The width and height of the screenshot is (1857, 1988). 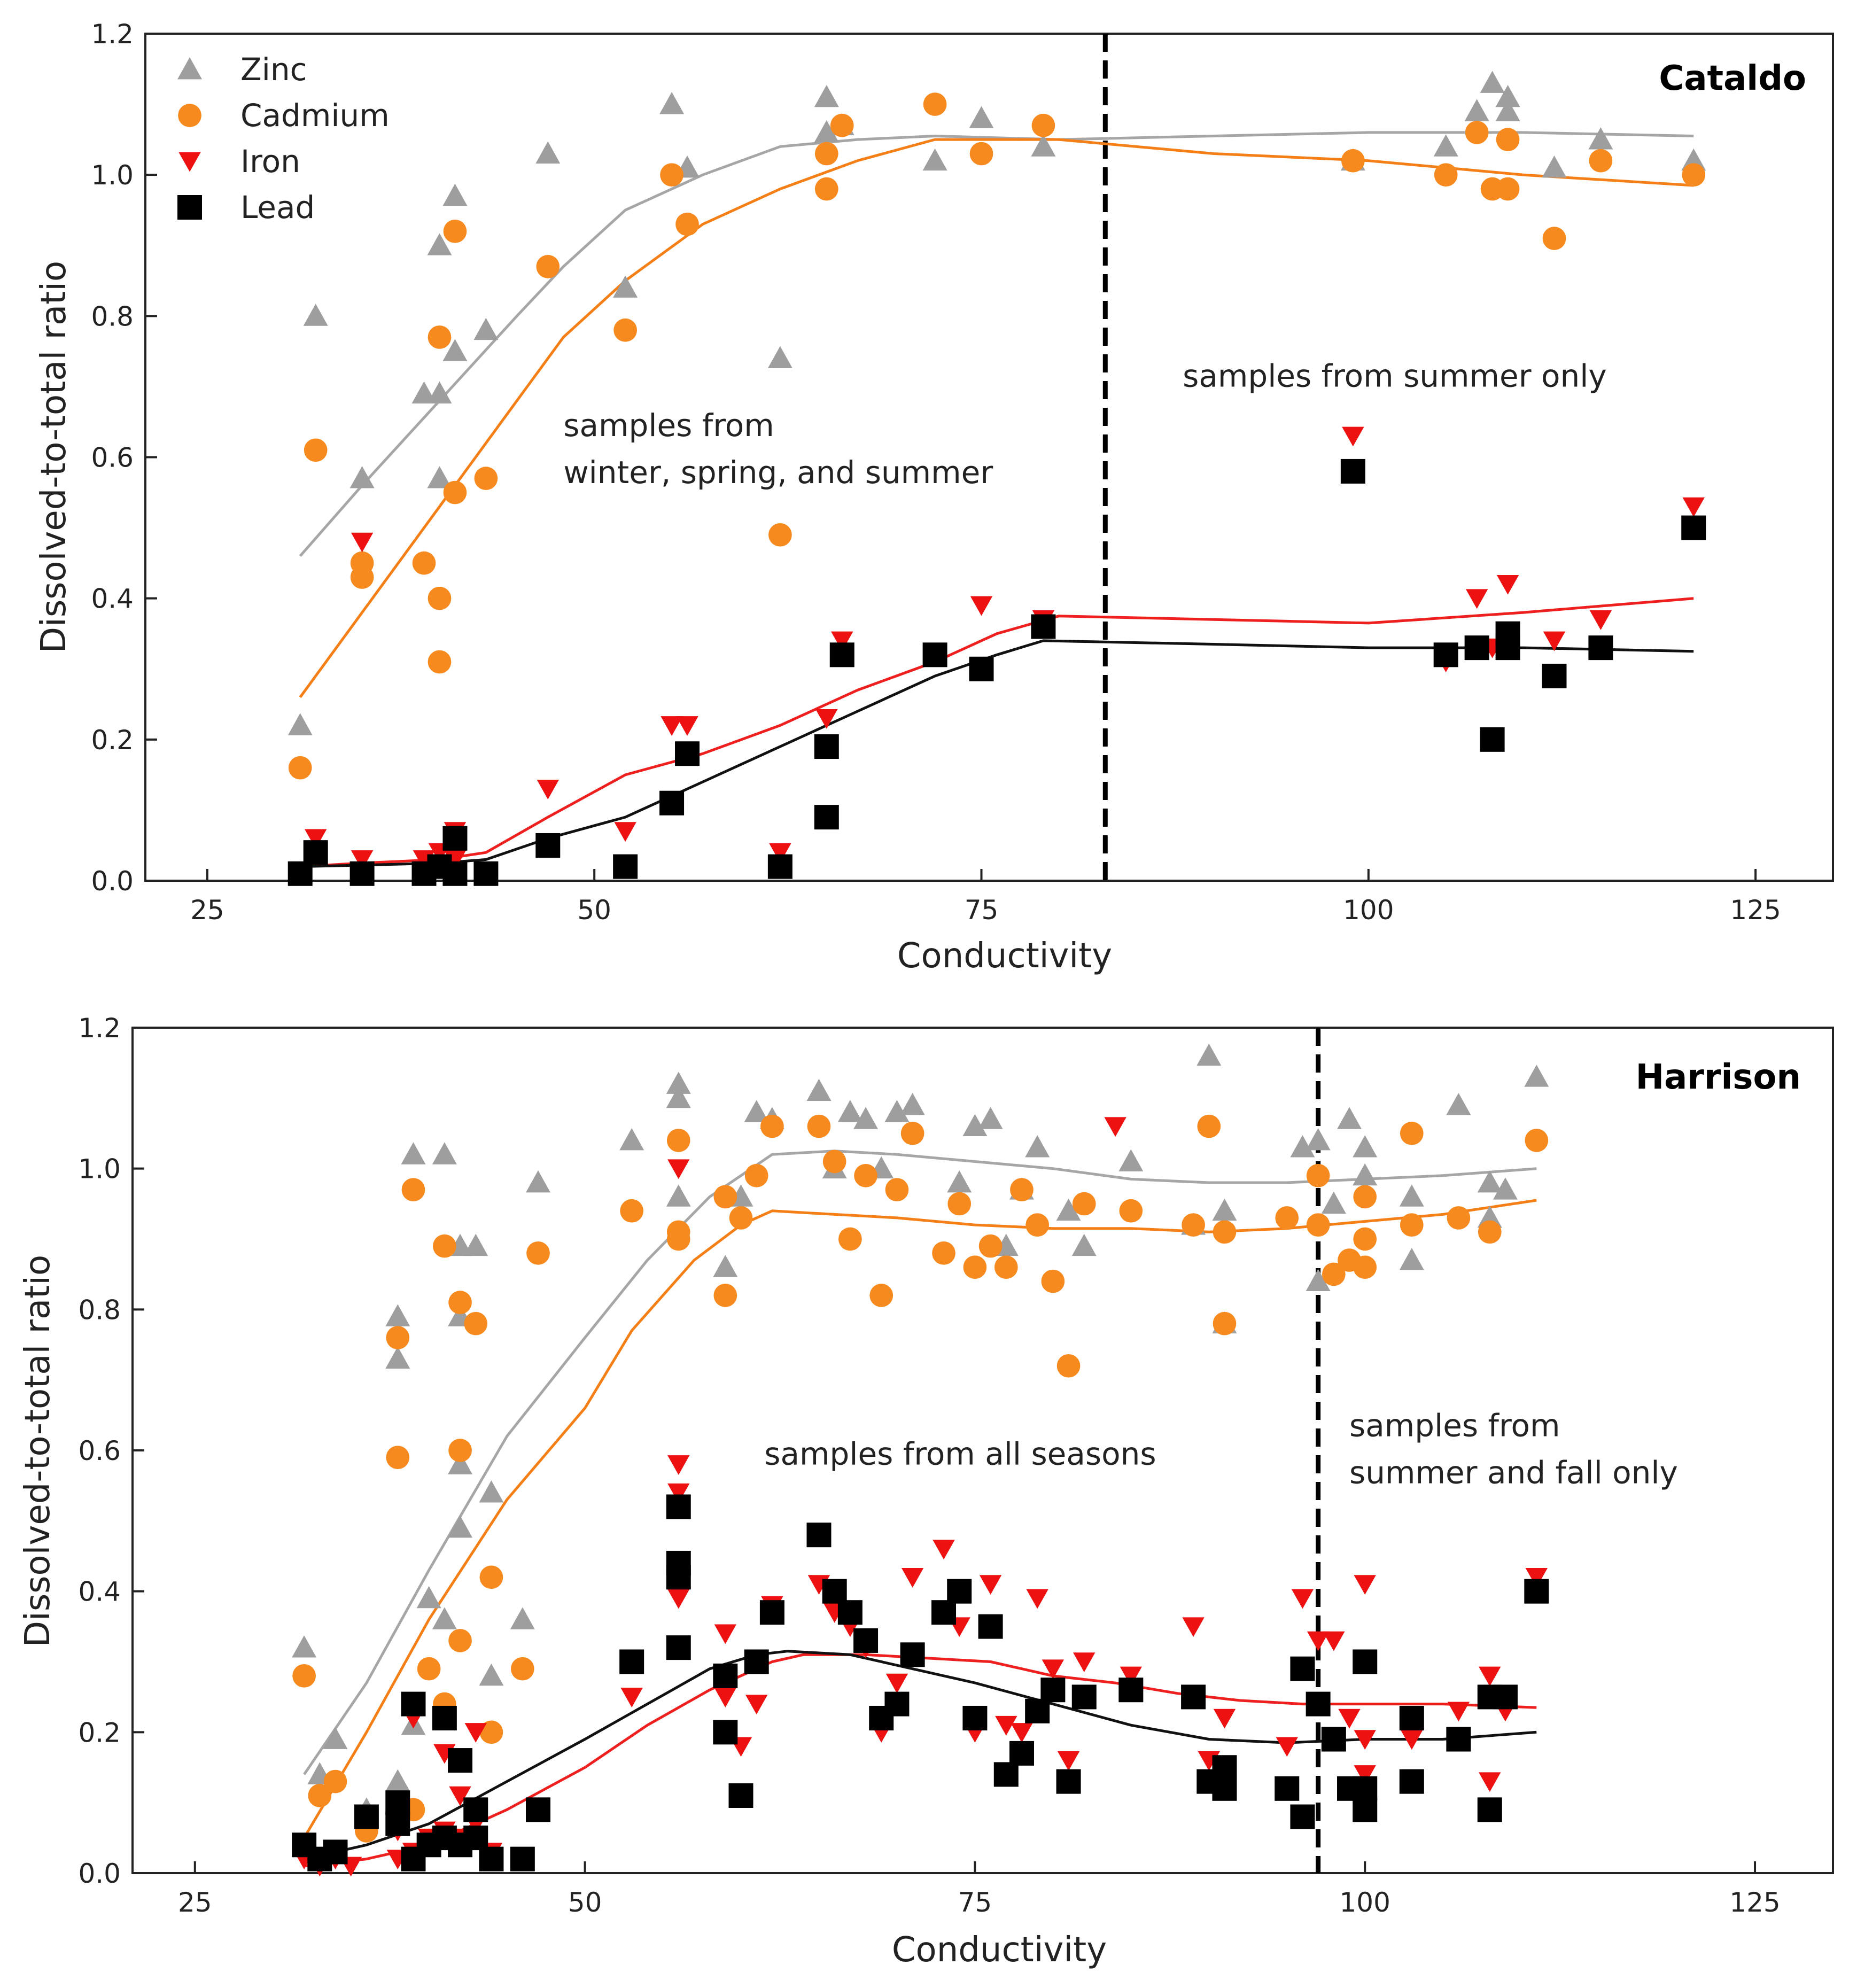 I want to click on y-tick-label: 0.8, so click(x=100, y=1309).